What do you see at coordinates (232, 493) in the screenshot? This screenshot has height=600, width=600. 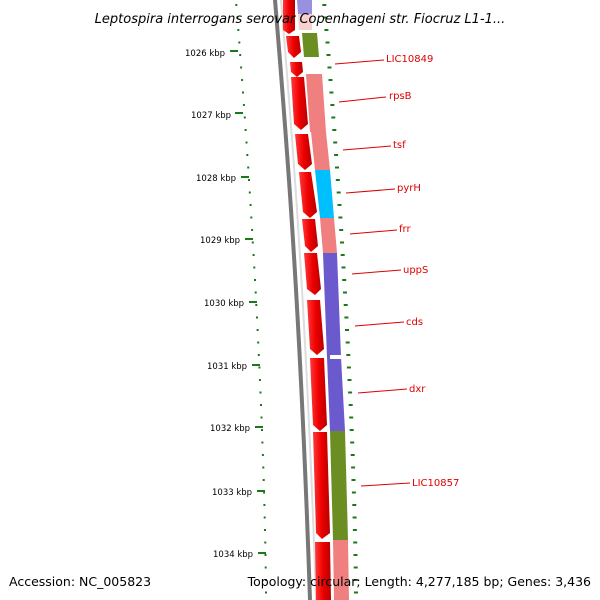 I see `tick-label-1033: 1033 kbp` at bounding box center [232, 493].